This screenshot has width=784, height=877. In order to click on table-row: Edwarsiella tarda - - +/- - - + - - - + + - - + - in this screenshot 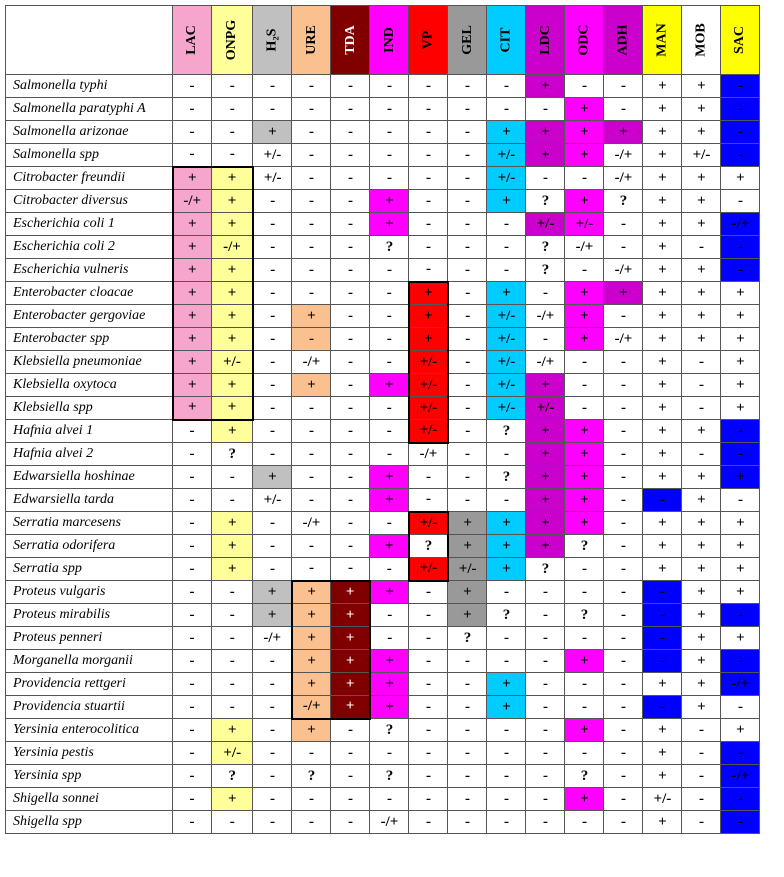, I will do `click(383, 500)`.